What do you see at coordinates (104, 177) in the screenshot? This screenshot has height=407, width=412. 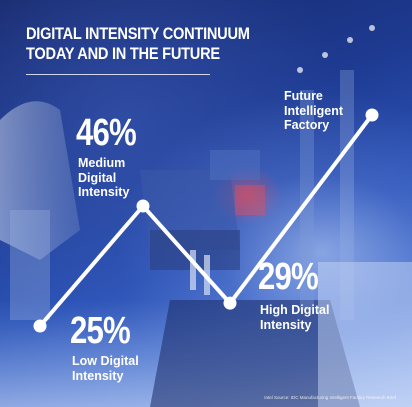 I see `category-label-medium: Medium Digital Intensity` at bounding box center [104, 177].